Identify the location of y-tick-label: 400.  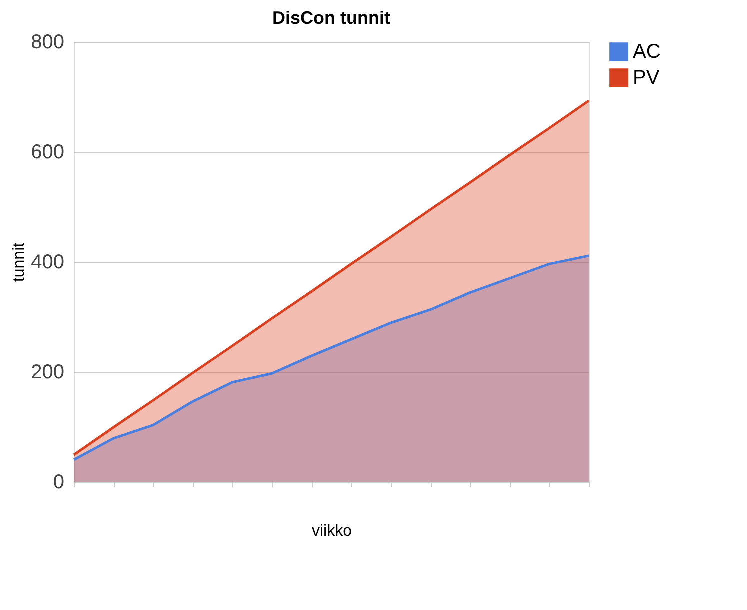
(47, 263).